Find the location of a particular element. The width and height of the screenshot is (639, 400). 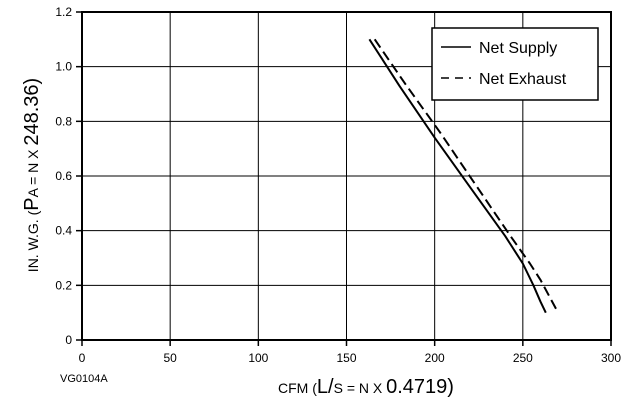

y-tick-label: 0.8 is located at coordinates (63, 121).